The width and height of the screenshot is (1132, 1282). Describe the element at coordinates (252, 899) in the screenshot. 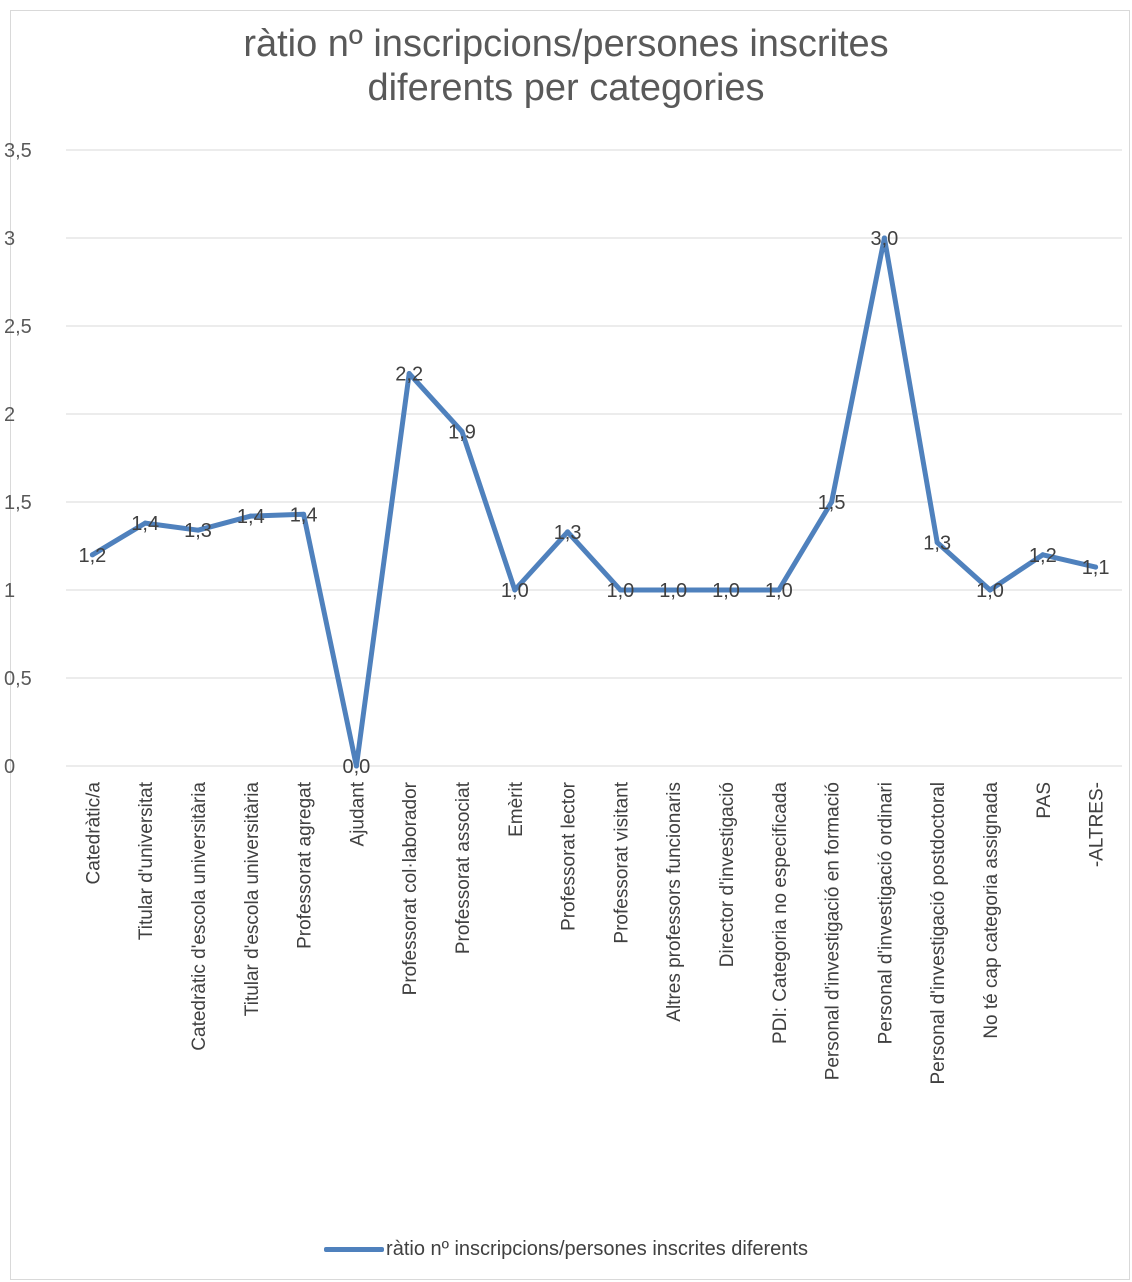

I see `x-tick-label: Titular d'escola universitària` at that location.